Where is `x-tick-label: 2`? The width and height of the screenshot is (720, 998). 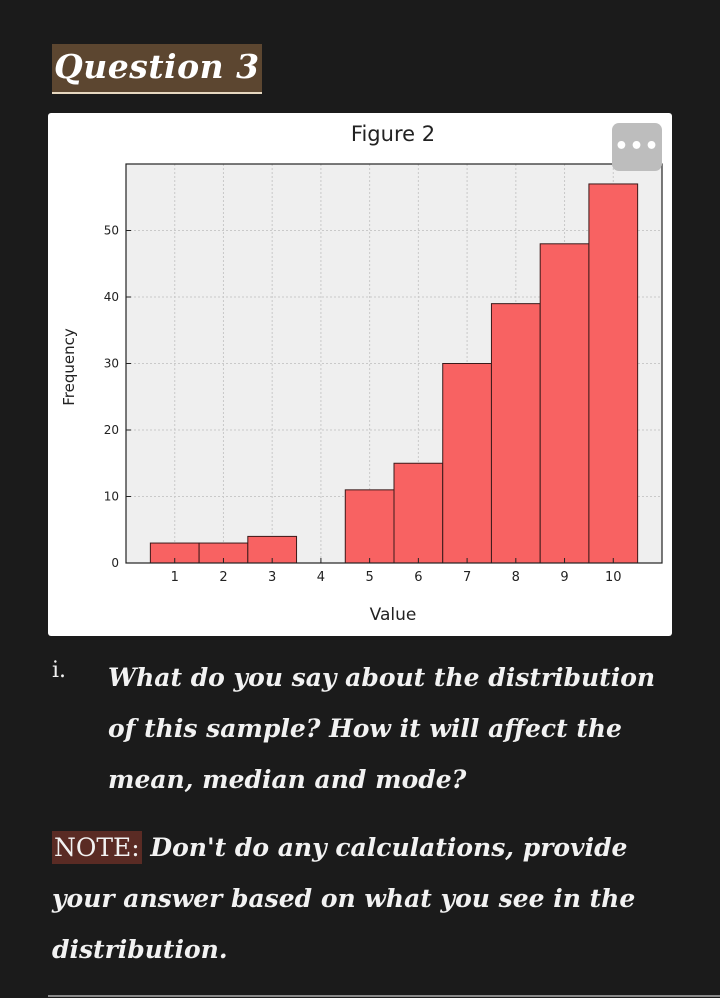
x-tick-label: 2 is located at coordinates (223, 577).